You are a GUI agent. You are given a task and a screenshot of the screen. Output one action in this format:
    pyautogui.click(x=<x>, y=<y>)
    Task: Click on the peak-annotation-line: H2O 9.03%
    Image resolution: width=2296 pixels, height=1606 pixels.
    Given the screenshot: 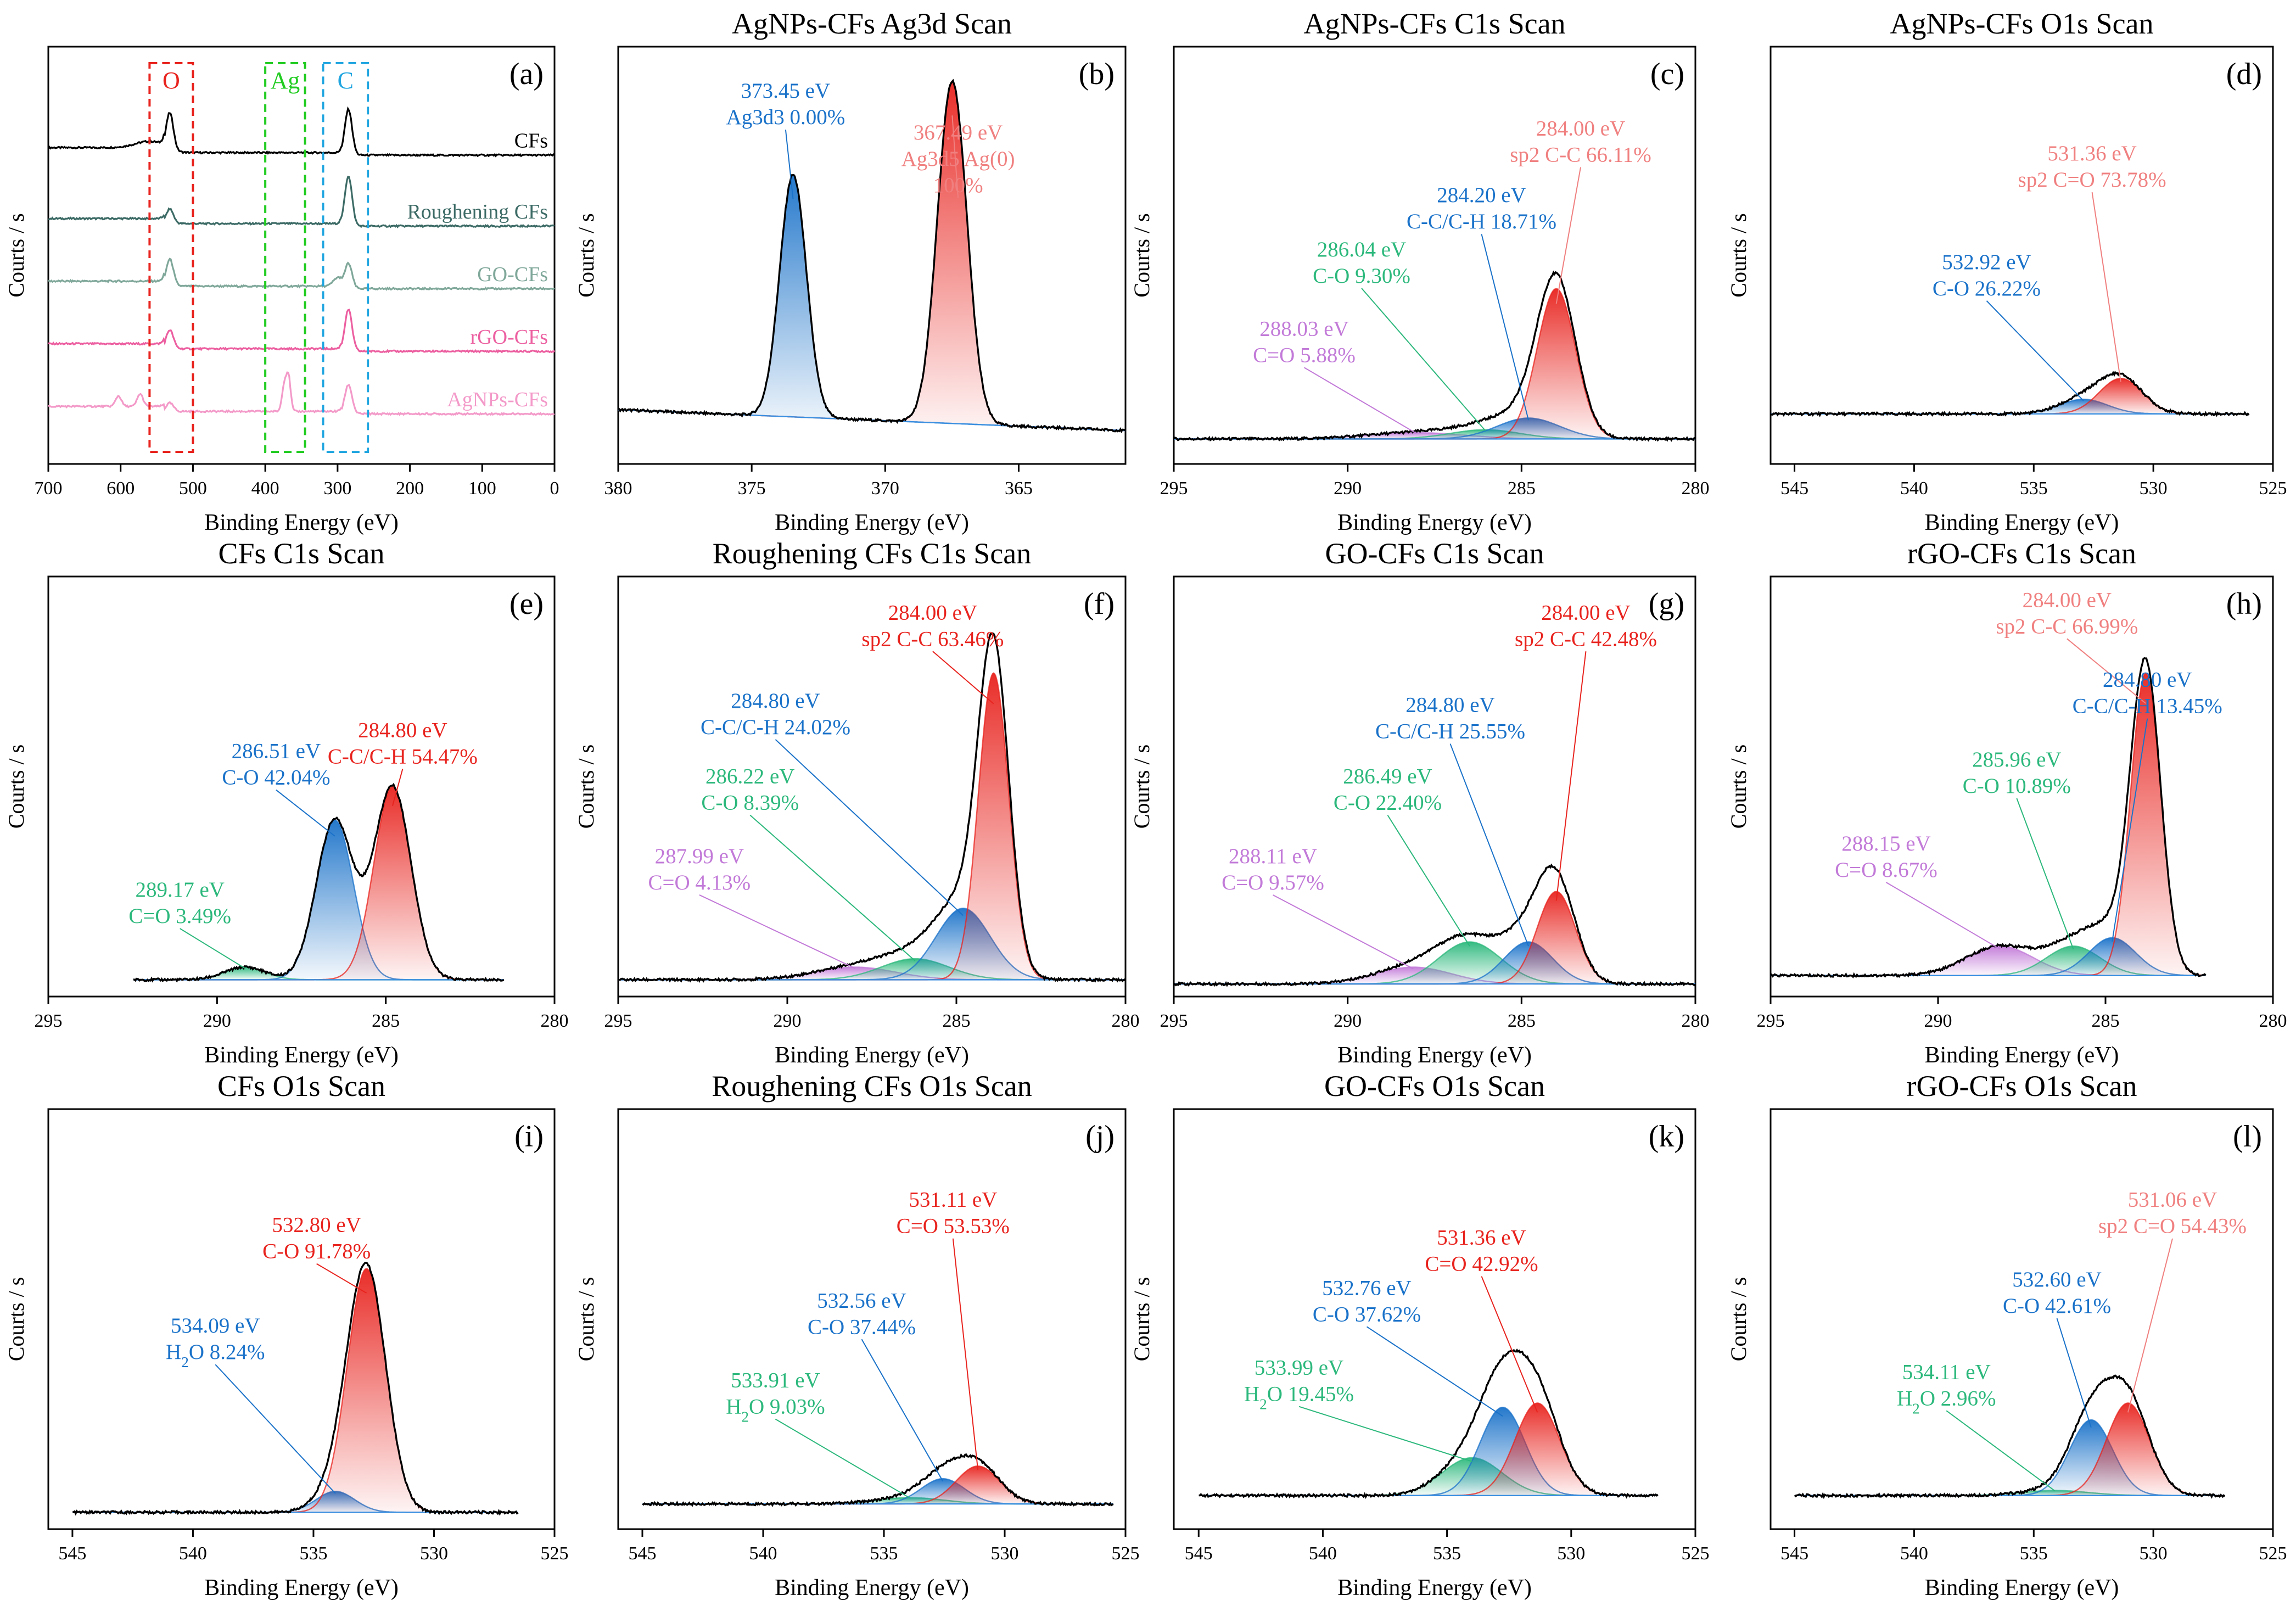 What is the action you would take?
    pyautogui.click(x=775, y=1410)
    